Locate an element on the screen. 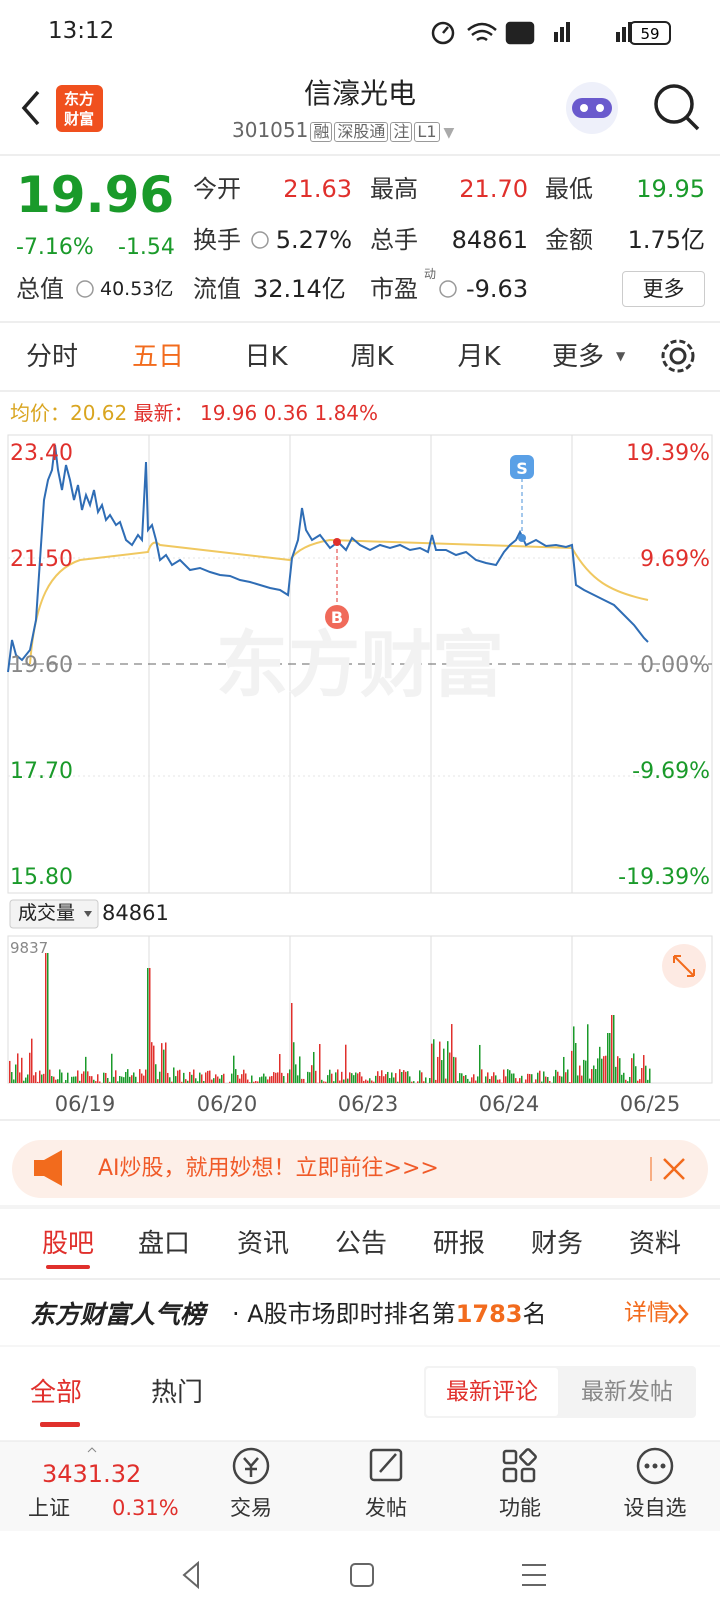  section-tab: 盘口 is located at coordinates (163, 1244).